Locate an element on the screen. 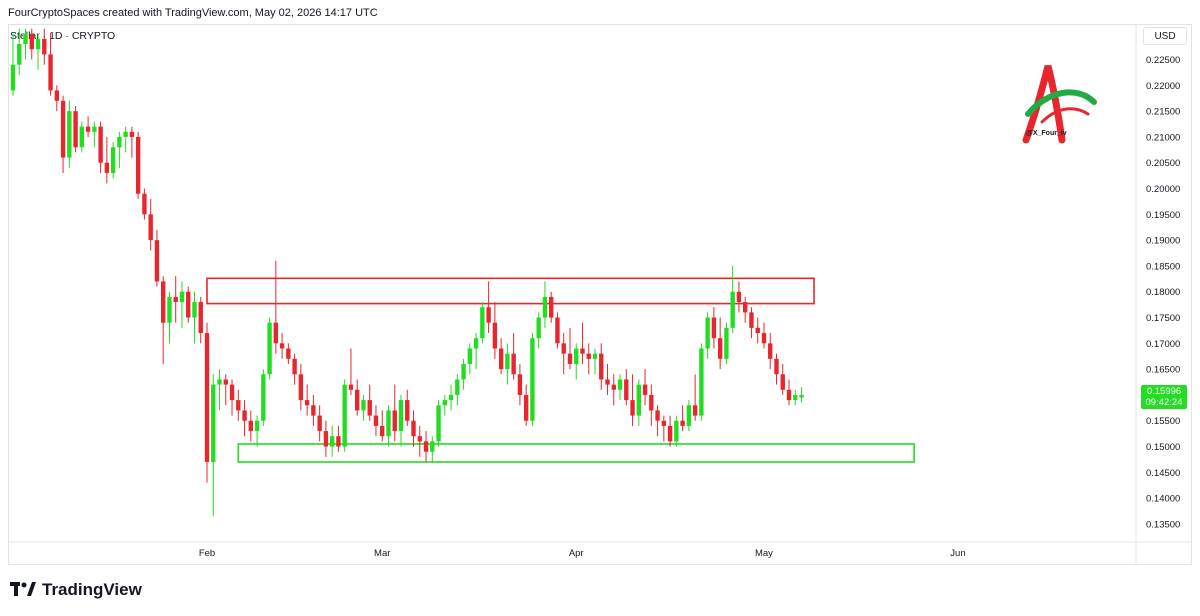 This screenshot has width=1200, height=616. y-tick-label: 0.14000 is located at coordinates (1163, 499).